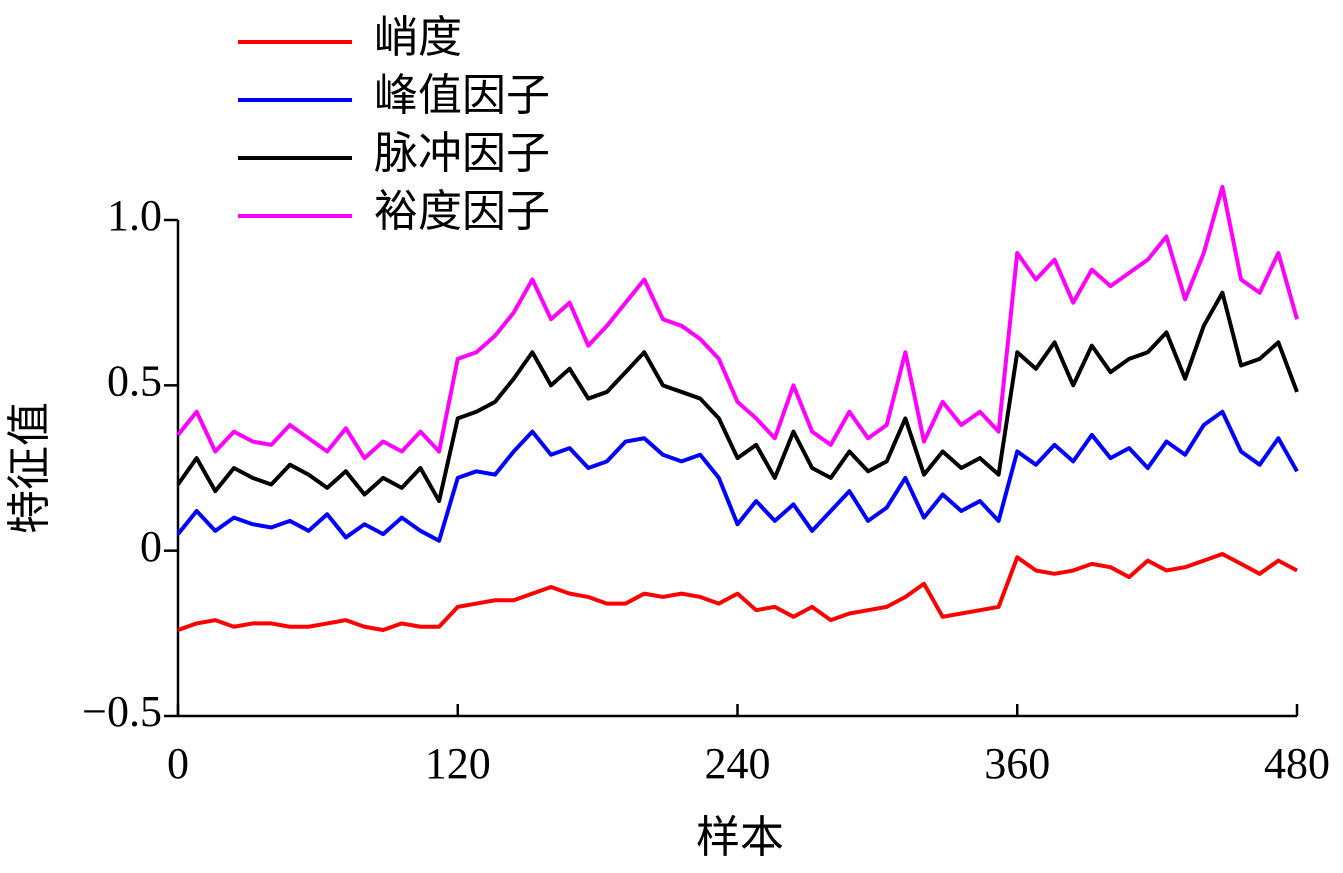 This screenshot has height=873, width=1343. Describe the element at coordinates (462, 211) in the screenshot. I see `legend-label: 裕度因子` at that location.